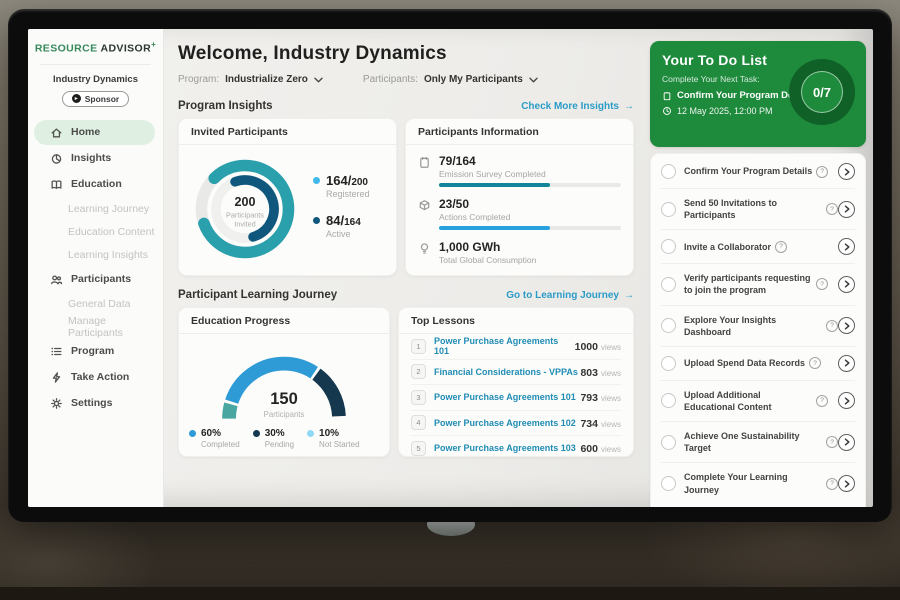 The image size is (900, 600). I want to click on sidebar-item-program: Program, so click(94, 351).